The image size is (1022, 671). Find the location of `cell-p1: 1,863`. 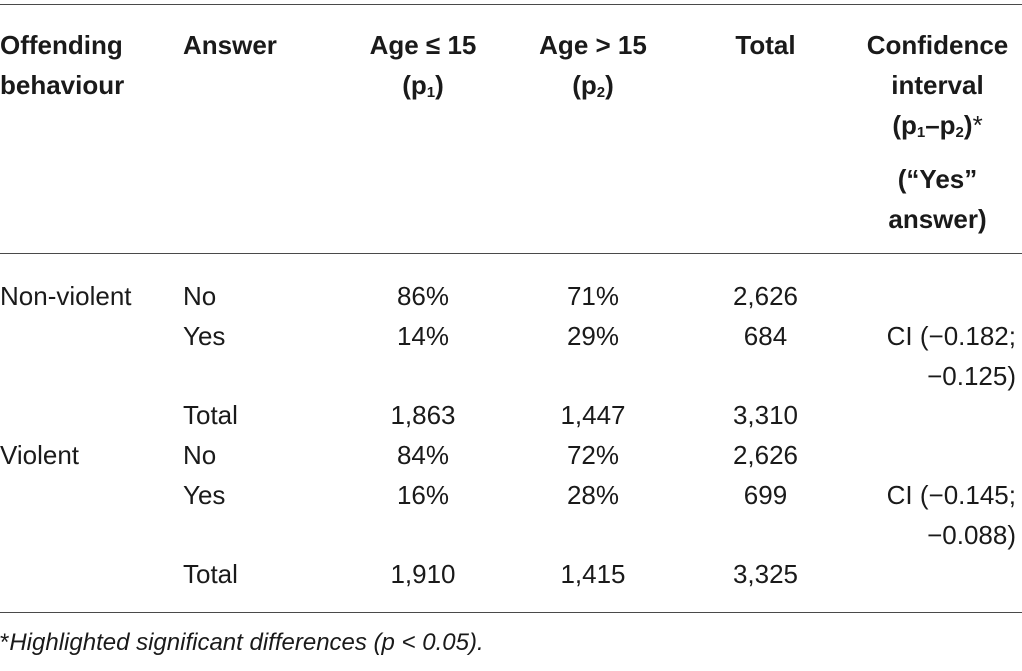

cell-p1: 1,863 is located at coordinates (423, 415).